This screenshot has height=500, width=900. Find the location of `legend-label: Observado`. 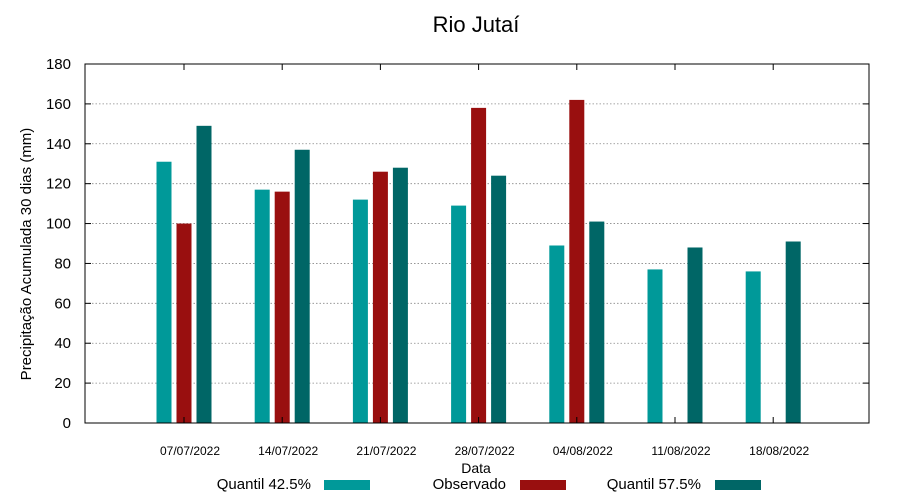

legend-label: Observado is located at coordinates (469, 484).